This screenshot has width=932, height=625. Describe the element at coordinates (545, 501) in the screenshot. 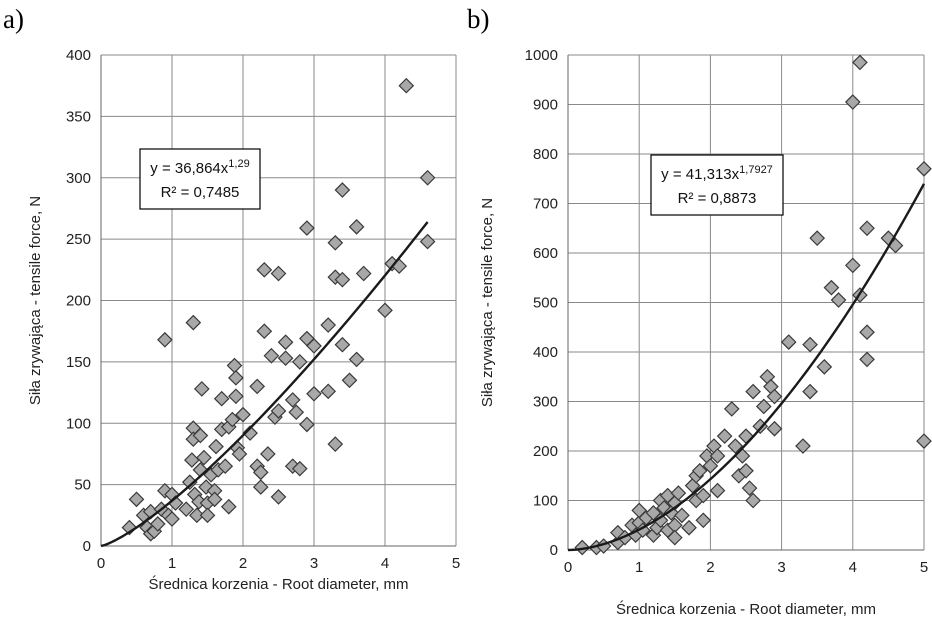

I see `y-tick-label: 100` at that location.